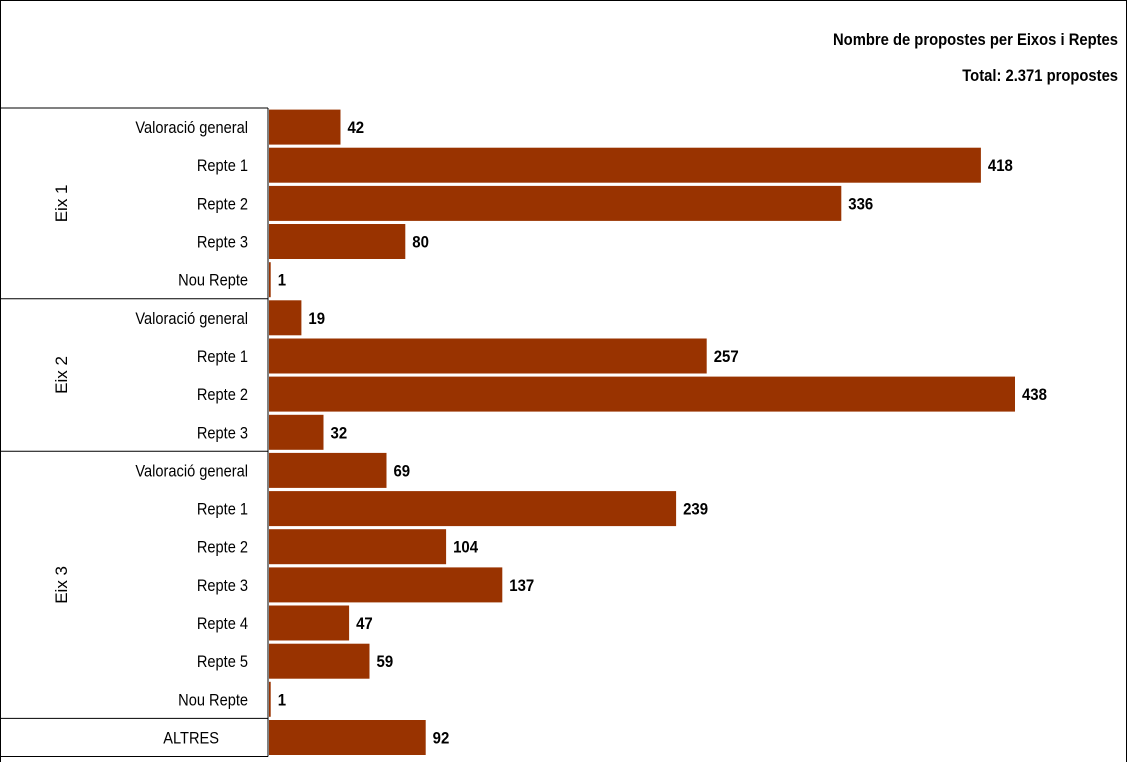 The width and height of the screenshot is (1127, 763). What do you see at coordinates (860, 205) in the screenshot?
I see `value-label: 336` at bounding box center [860, 205].